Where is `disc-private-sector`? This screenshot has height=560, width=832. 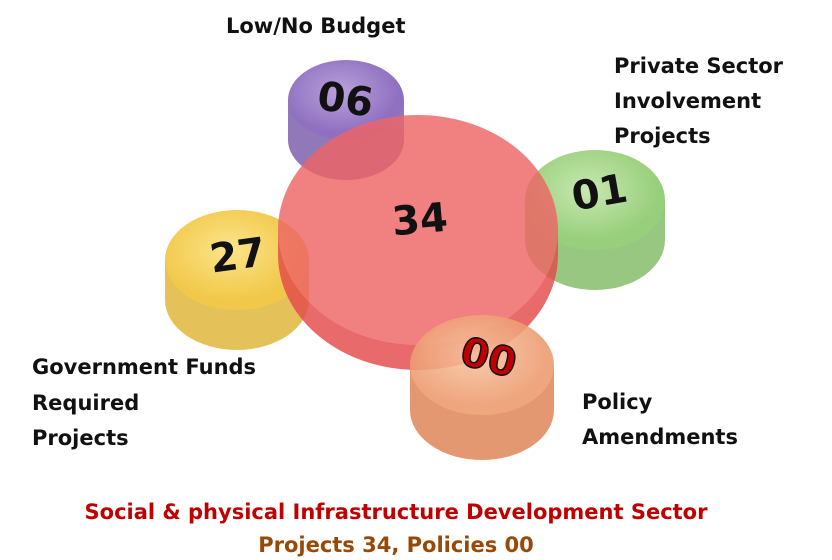 disc-private-sector is located at coordinates (595, 220).